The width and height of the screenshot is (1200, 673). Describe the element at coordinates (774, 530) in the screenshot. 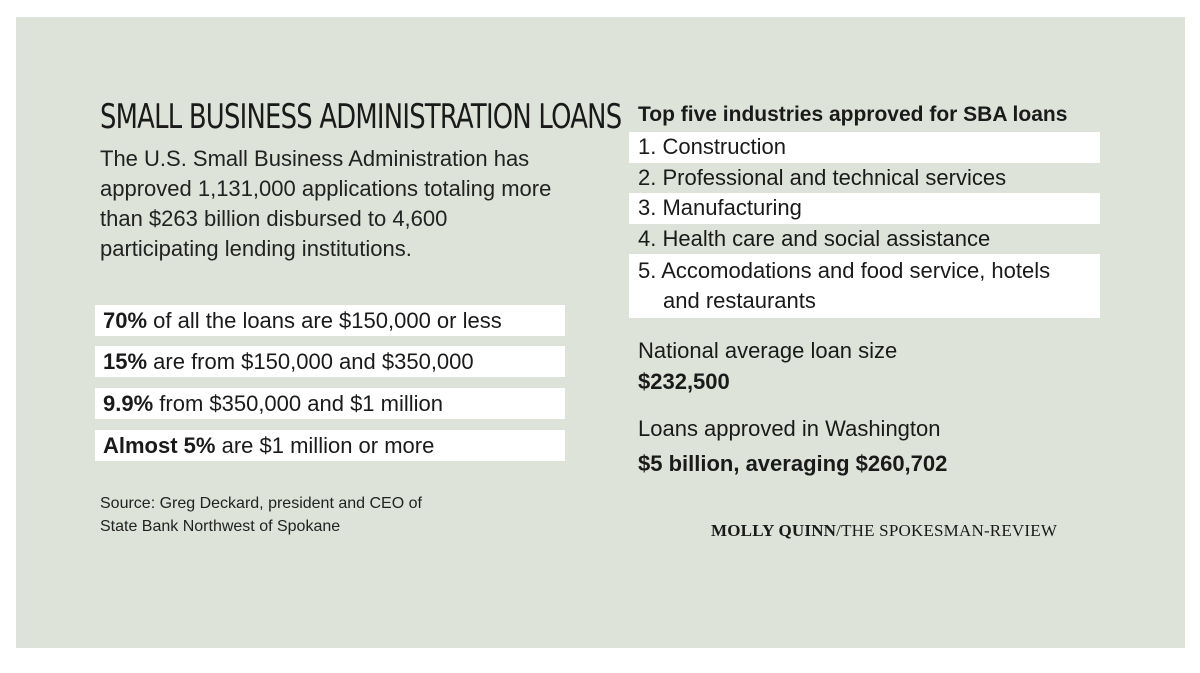

I see `credit-name: MOLLY QUINN` at that location.